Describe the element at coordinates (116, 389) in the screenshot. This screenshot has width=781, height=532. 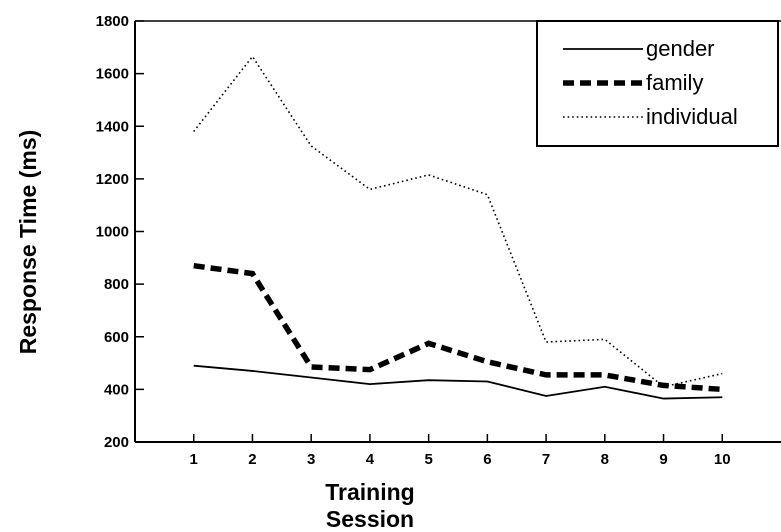
I see `y-tick-label: 400` at that location.